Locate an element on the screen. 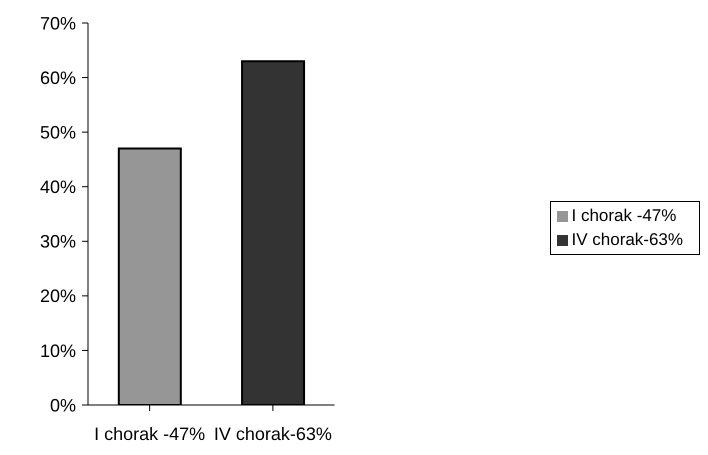 The width and height of the screenshot is (708, 455). y-tick-label: 20% is located at coordinates (58, 296).